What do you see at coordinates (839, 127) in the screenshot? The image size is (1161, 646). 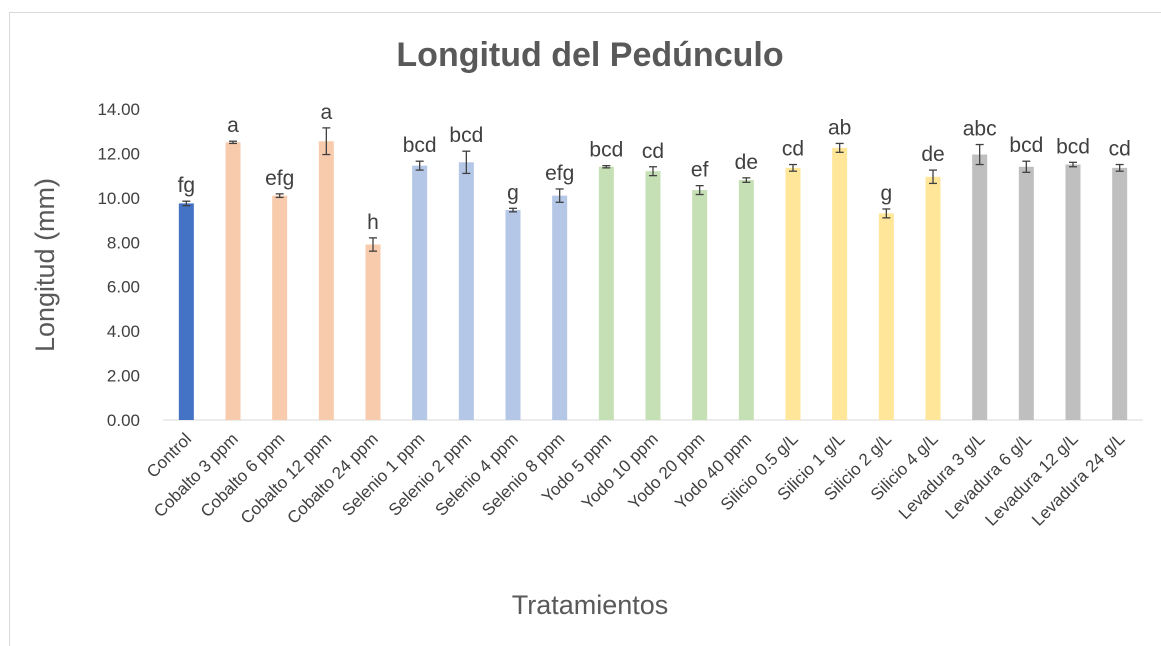 I see `annotation: ab` at bounding box center [839, 127].